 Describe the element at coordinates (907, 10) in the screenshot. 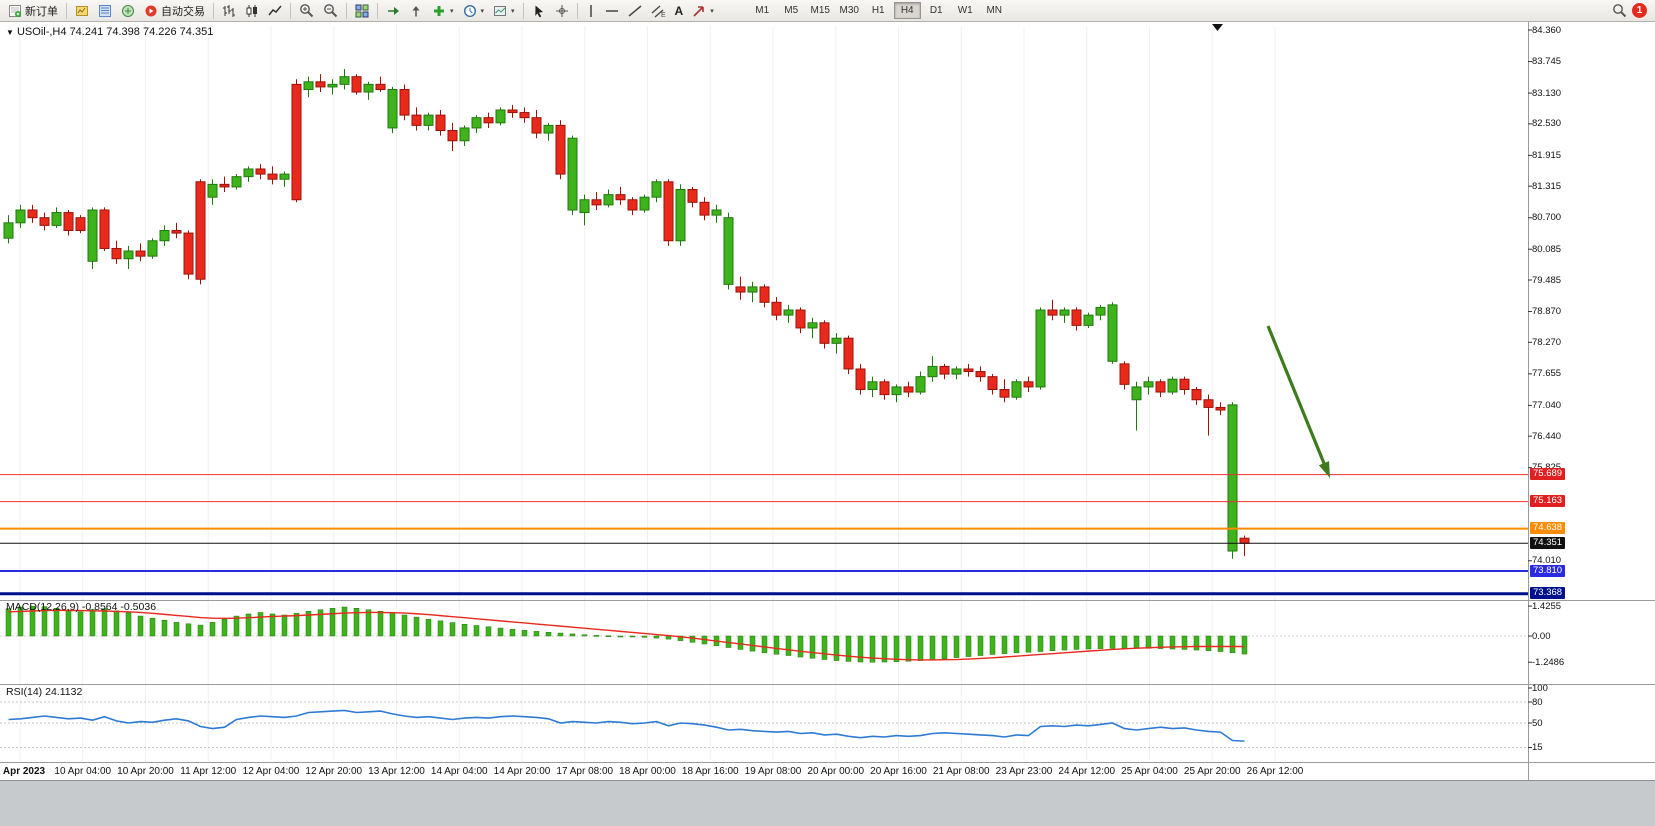

I see `timeframe-h4-button: H4` at that location.